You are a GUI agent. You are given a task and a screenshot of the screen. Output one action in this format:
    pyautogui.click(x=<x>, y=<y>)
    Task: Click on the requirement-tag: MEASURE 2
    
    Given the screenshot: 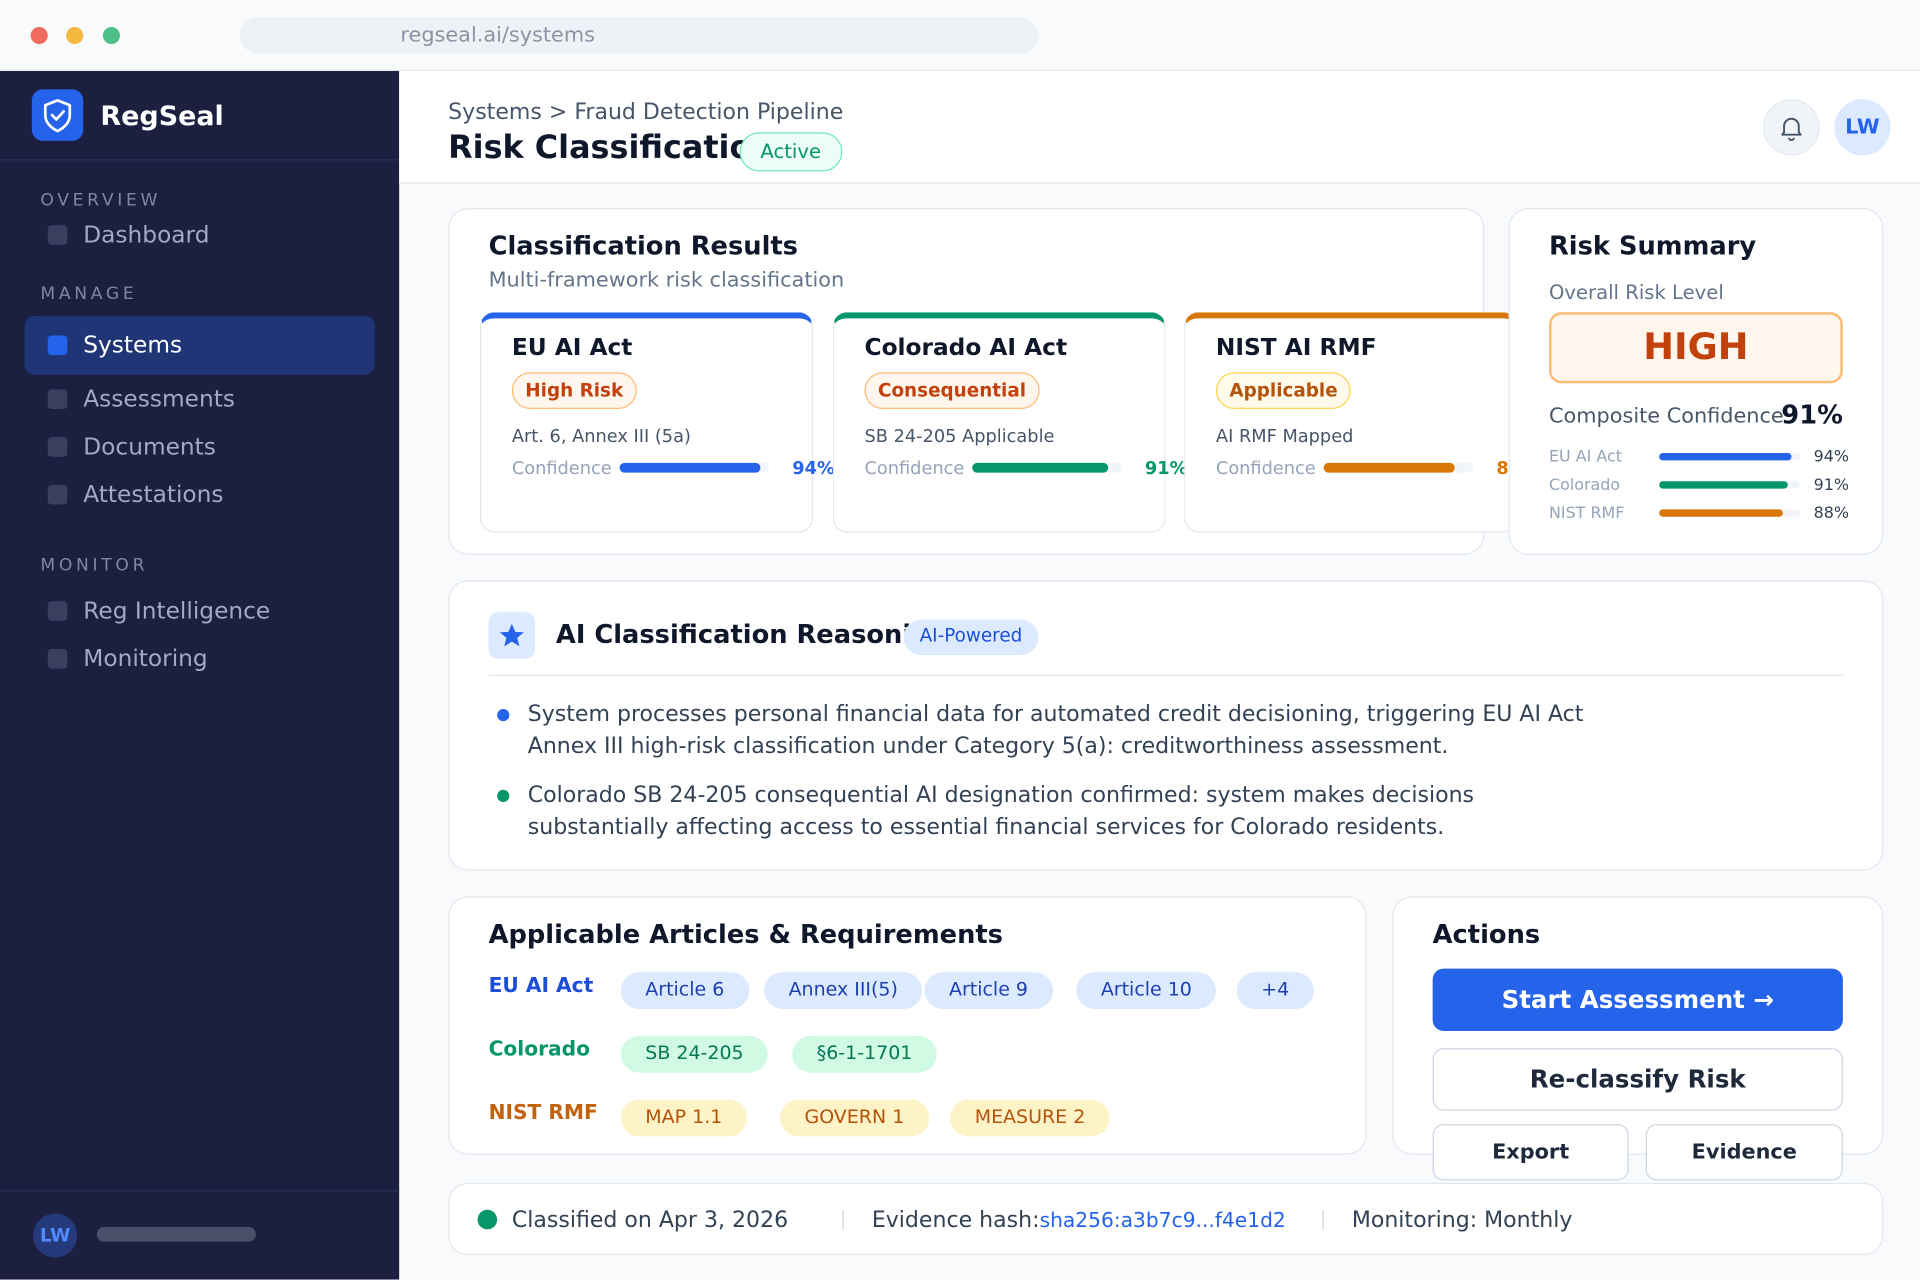 What is the action you would take?
    pyautogui.click(x=1030, y=1118)
    